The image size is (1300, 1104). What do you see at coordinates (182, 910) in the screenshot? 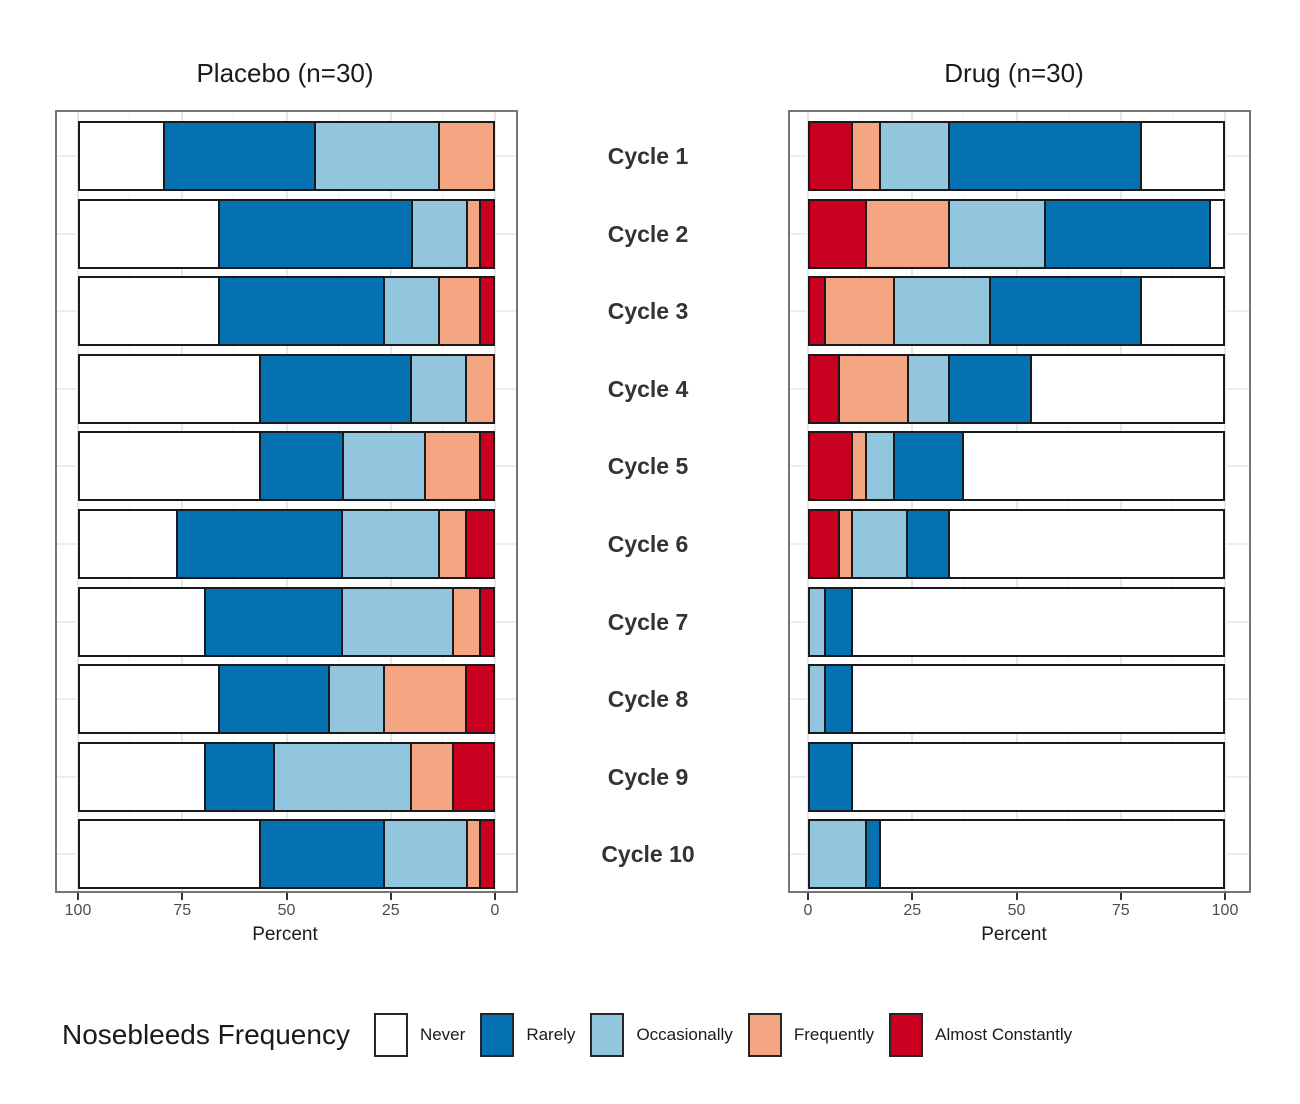
I see `x-axis-tick-label: 75` at bounding box center [182, 910].